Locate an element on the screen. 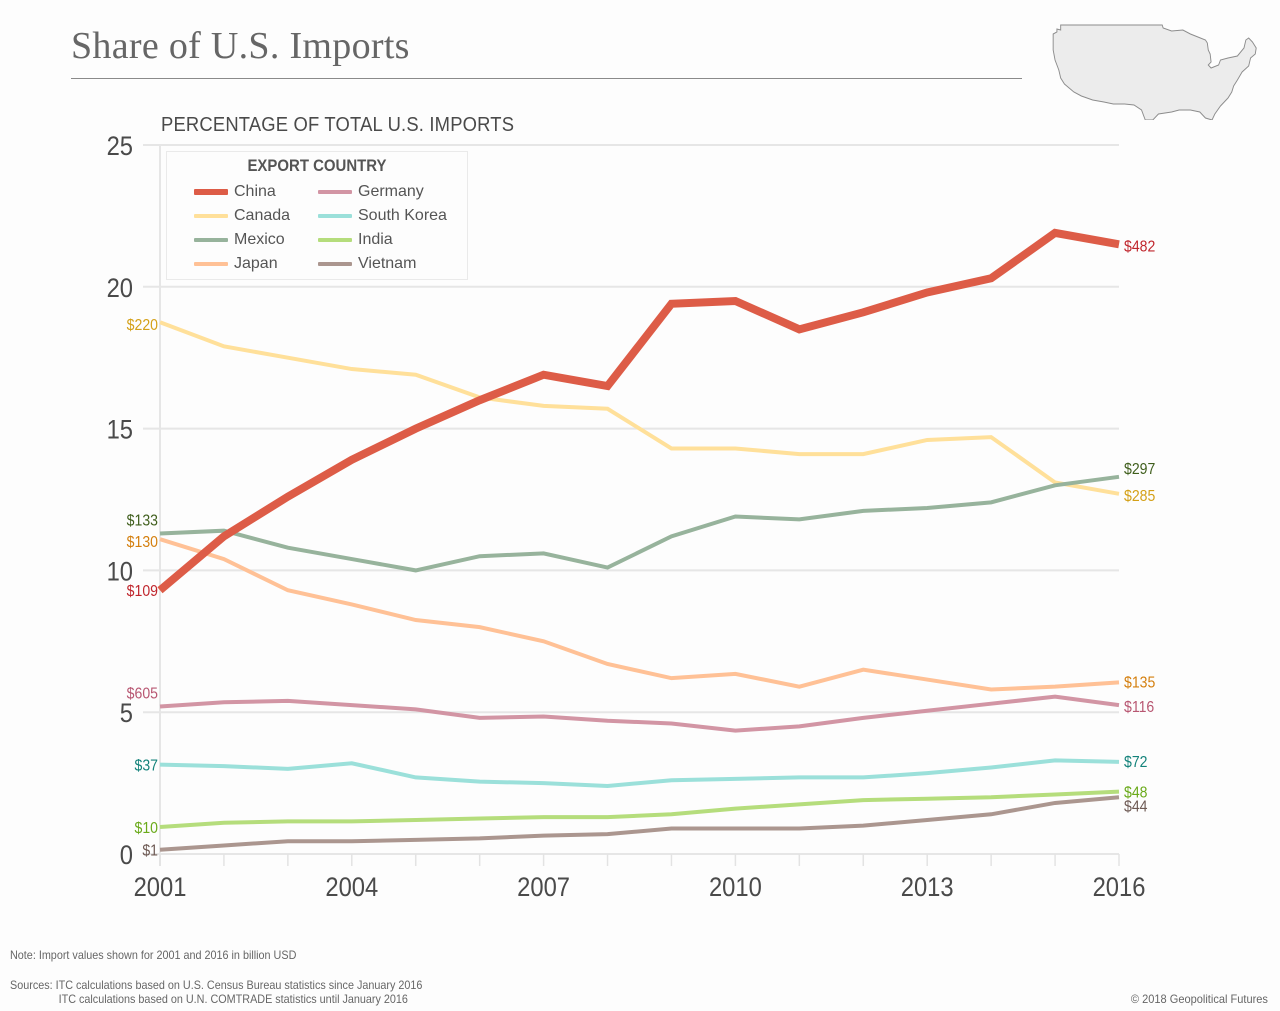  end-value-label-canada: $285 is located at coordinates (1139, 496).